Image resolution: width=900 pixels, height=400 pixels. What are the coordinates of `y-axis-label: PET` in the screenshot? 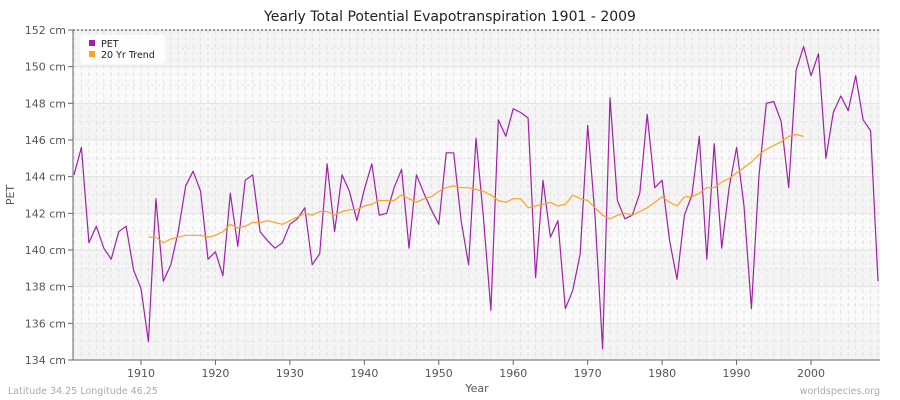 It's located at (10, 195).